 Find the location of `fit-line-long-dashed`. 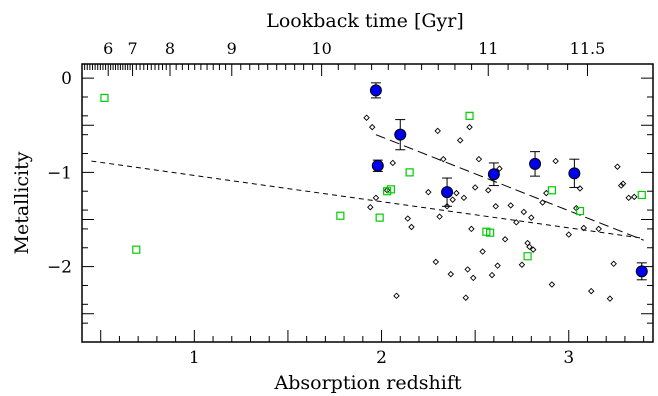

fit-line-long-dashed is located at coordinates (509, 187).